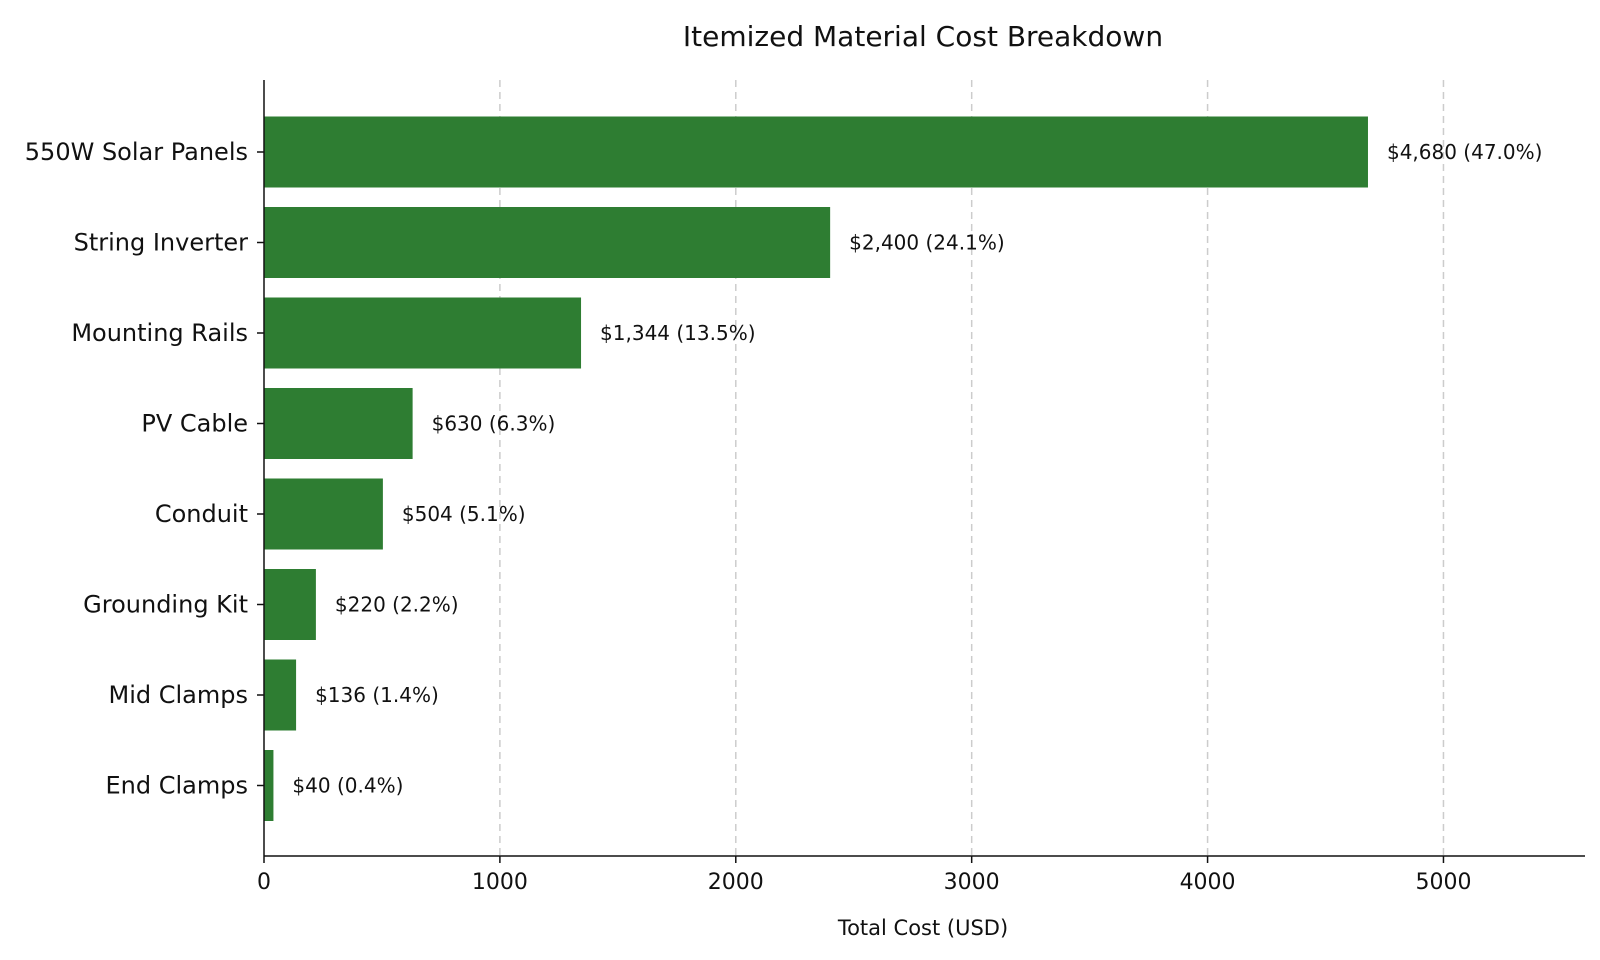 This screenshot has width=1600, height=960. Describe the element at coordinates (926, 243) in the screenshot. I see `data-label: $2,400 (24.1%)` at that location.